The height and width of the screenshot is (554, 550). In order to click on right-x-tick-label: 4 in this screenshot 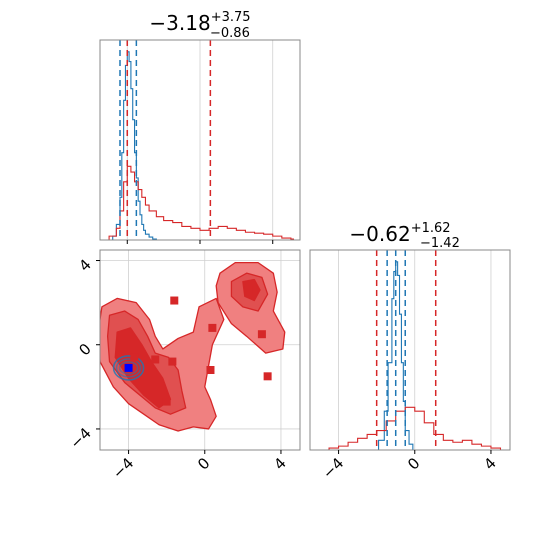, I will do `click(489, 463)`.